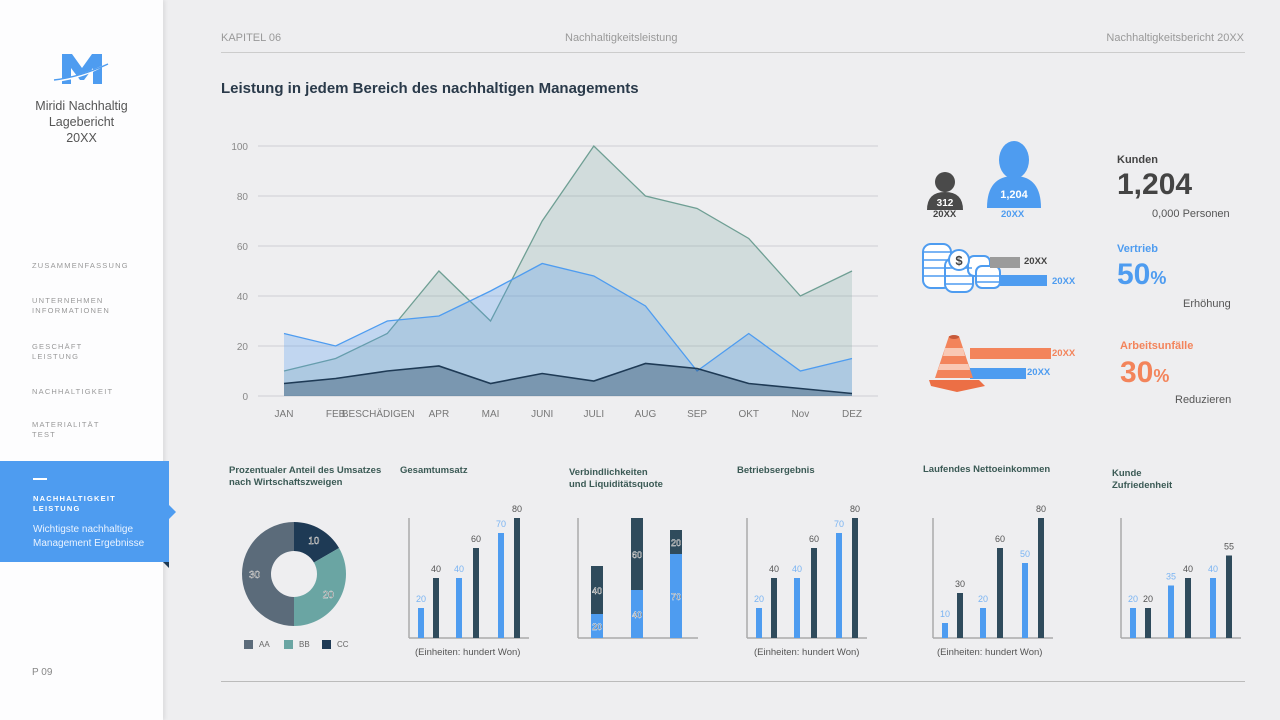 The image size is (1280, 720). I want to click on kpi-customers-sub: 0,000 Personen, so click(1191, 214).